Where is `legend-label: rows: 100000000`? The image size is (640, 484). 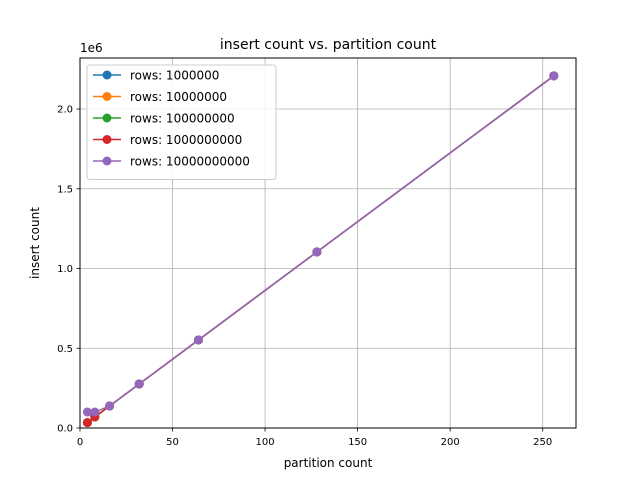
legend-label: rows: 100000000 is located at coordinates (182, 119).